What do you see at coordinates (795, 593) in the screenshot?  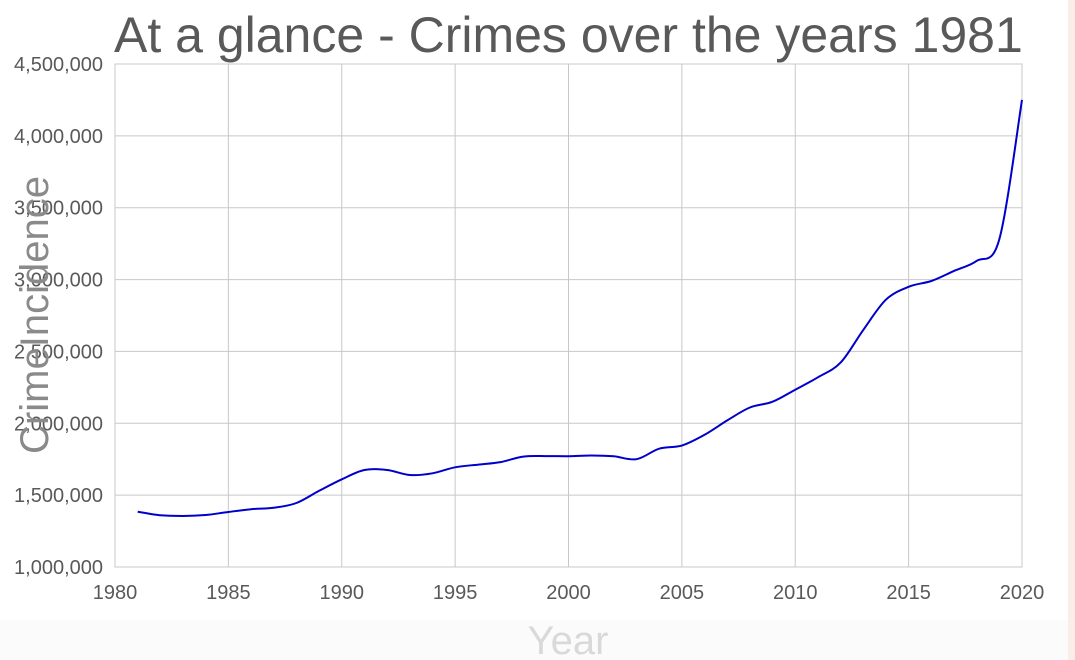 I see `x-tick-label: 2010` at bounding box center [795, 593].